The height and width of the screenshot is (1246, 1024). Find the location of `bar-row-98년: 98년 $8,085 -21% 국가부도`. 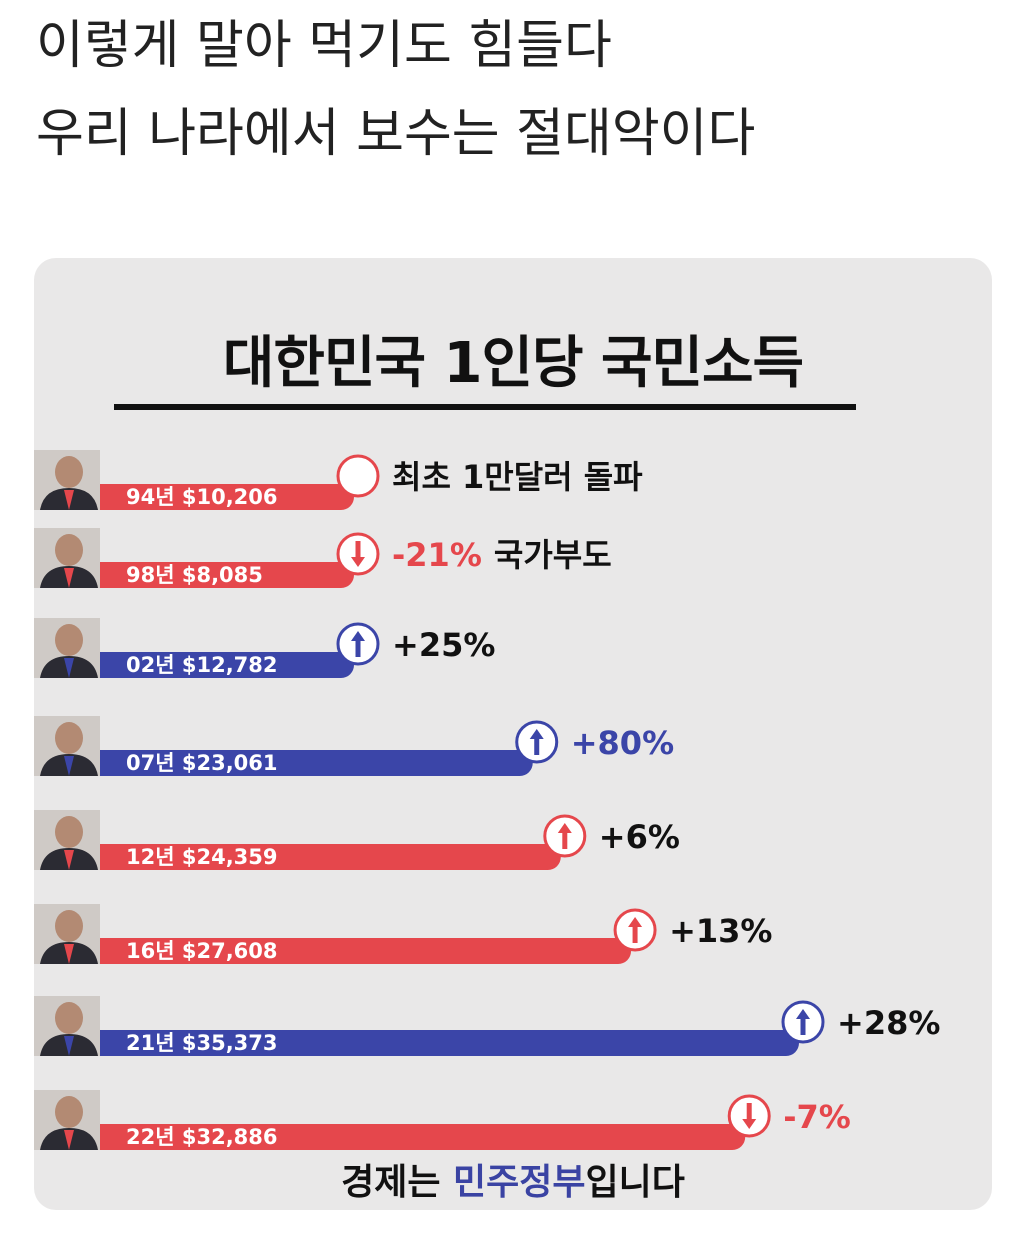

bar-row-98년: 98년 $8,085 -21% 국가부도 is located at coordinates (323, 558).